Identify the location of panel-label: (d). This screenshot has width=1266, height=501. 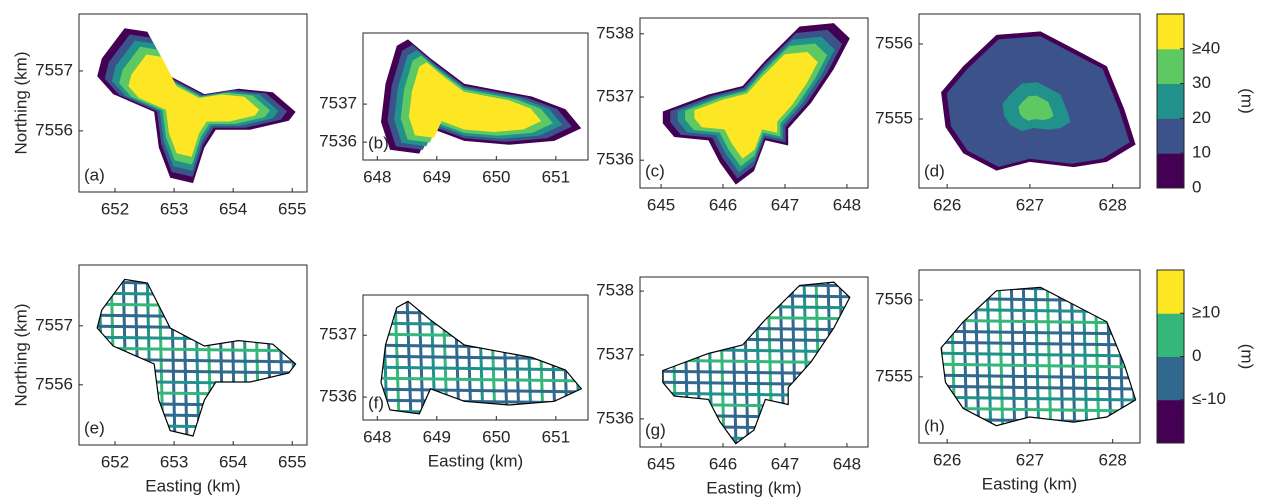
(934, 170).